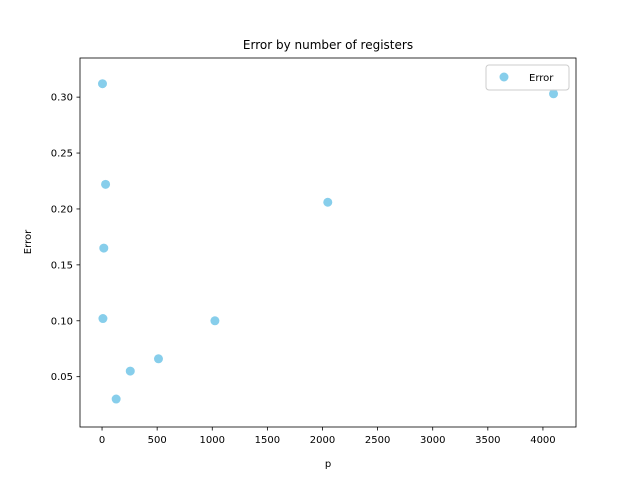 This screenshot has width=640, height=484. I want to click on legend: Error, so click(527, 77).